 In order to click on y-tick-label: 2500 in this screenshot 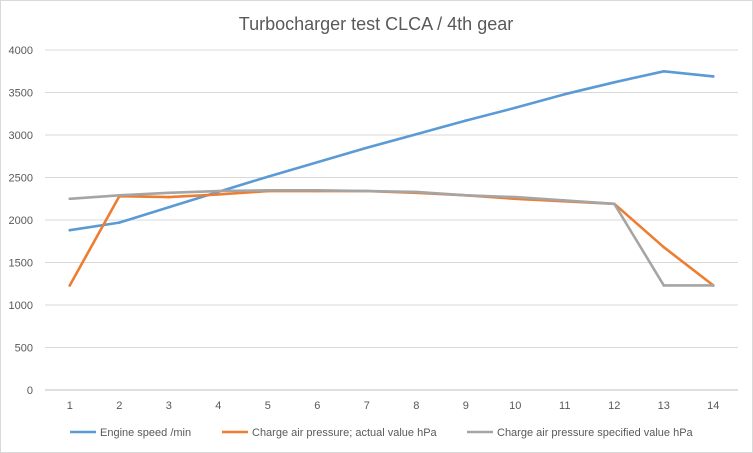, I will do `click(21, 179)`.